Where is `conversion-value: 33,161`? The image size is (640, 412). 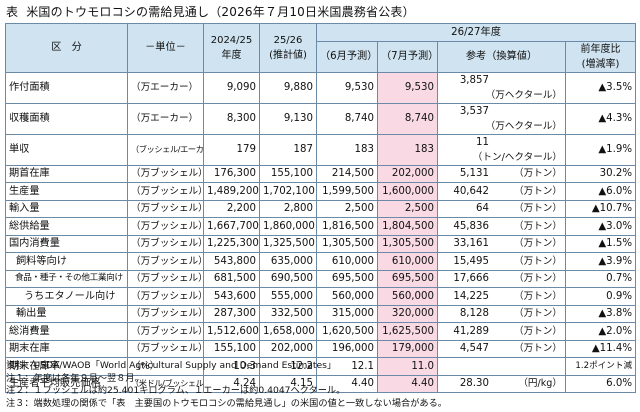
conversion-value: 33,161 is located at coordinates (471, 244).